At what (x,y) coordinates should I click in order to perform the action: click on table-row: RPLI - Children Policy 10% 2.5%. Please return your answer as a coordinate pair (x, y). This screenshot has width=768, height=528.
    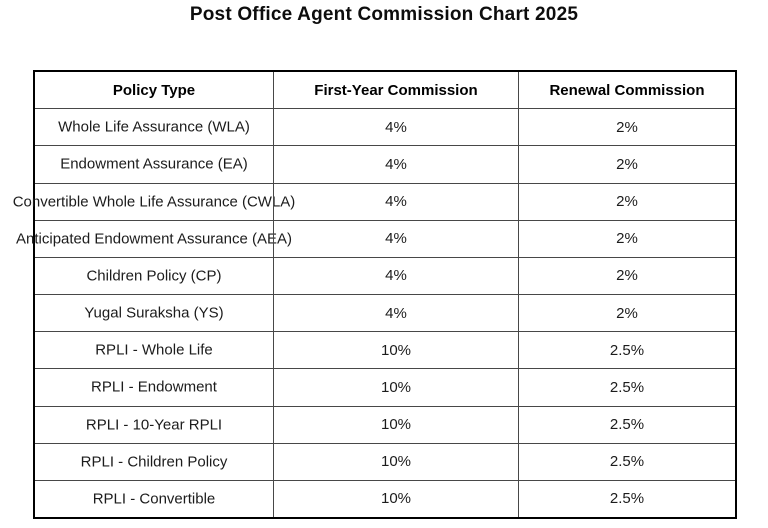
    Looking at the image, I should click on (385, 461).